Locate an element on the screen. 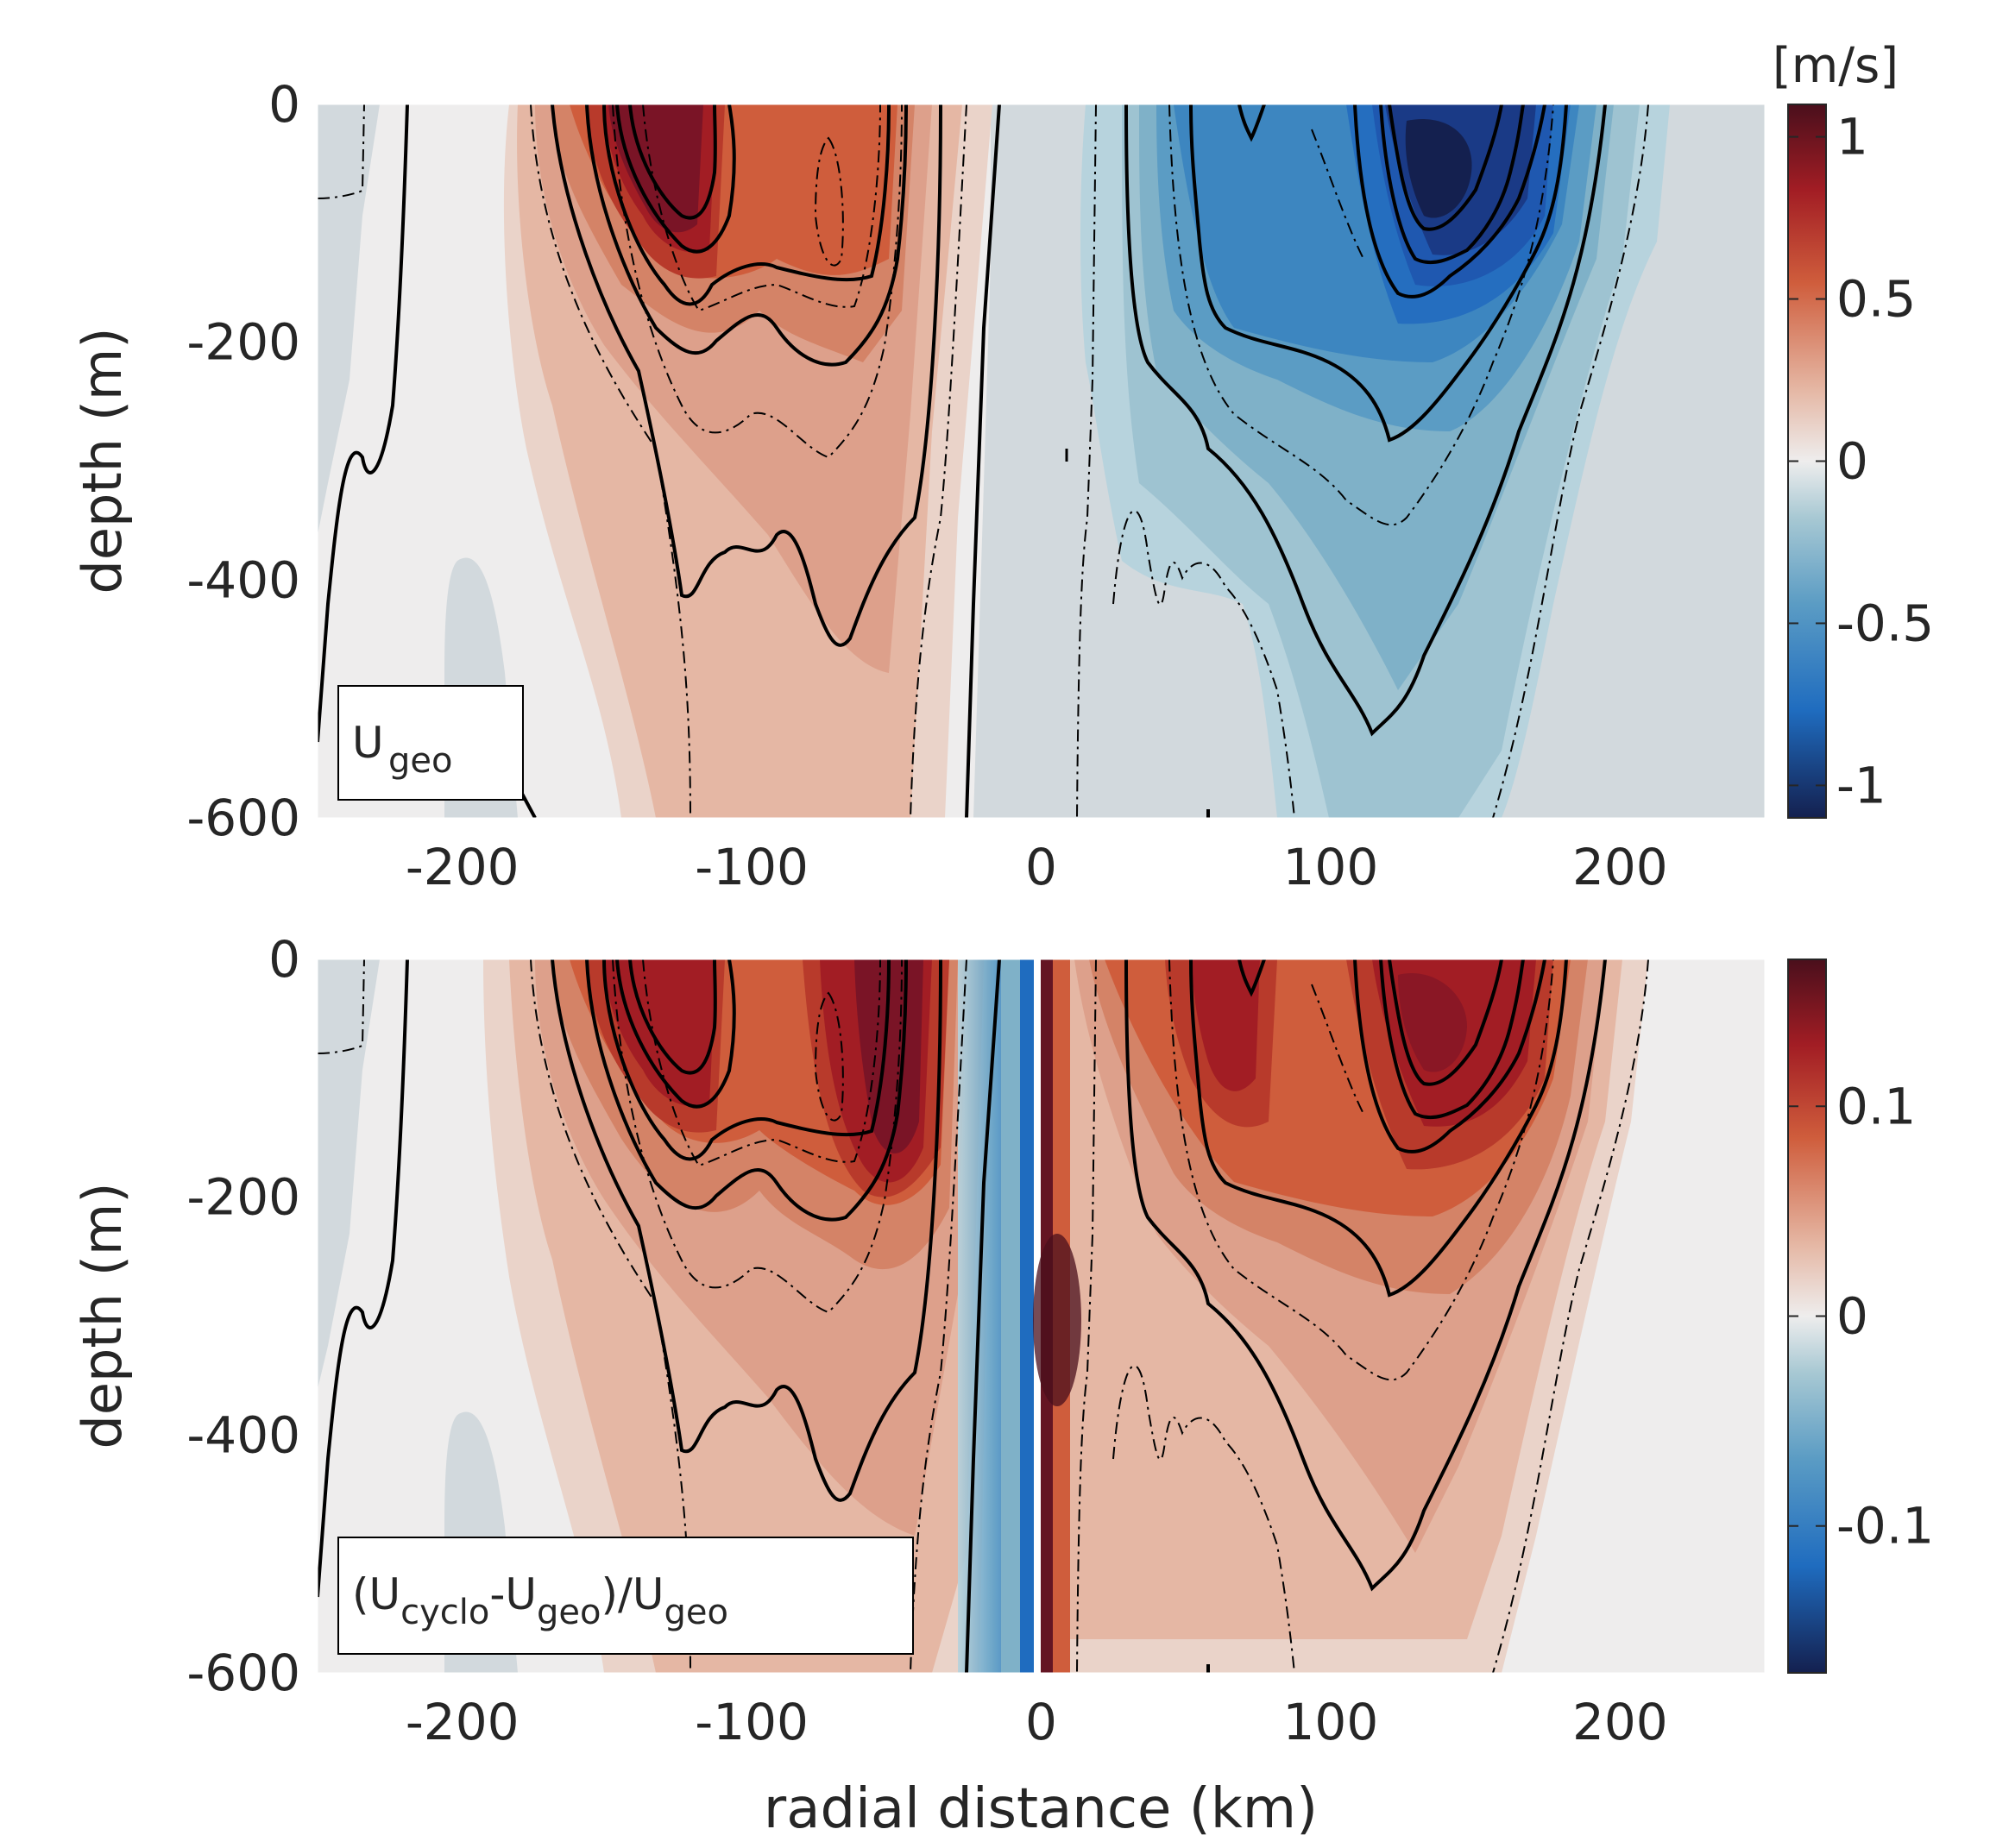 The image size is (1990, 1848). bottom-label-box is located at coordinates (625, 1596).